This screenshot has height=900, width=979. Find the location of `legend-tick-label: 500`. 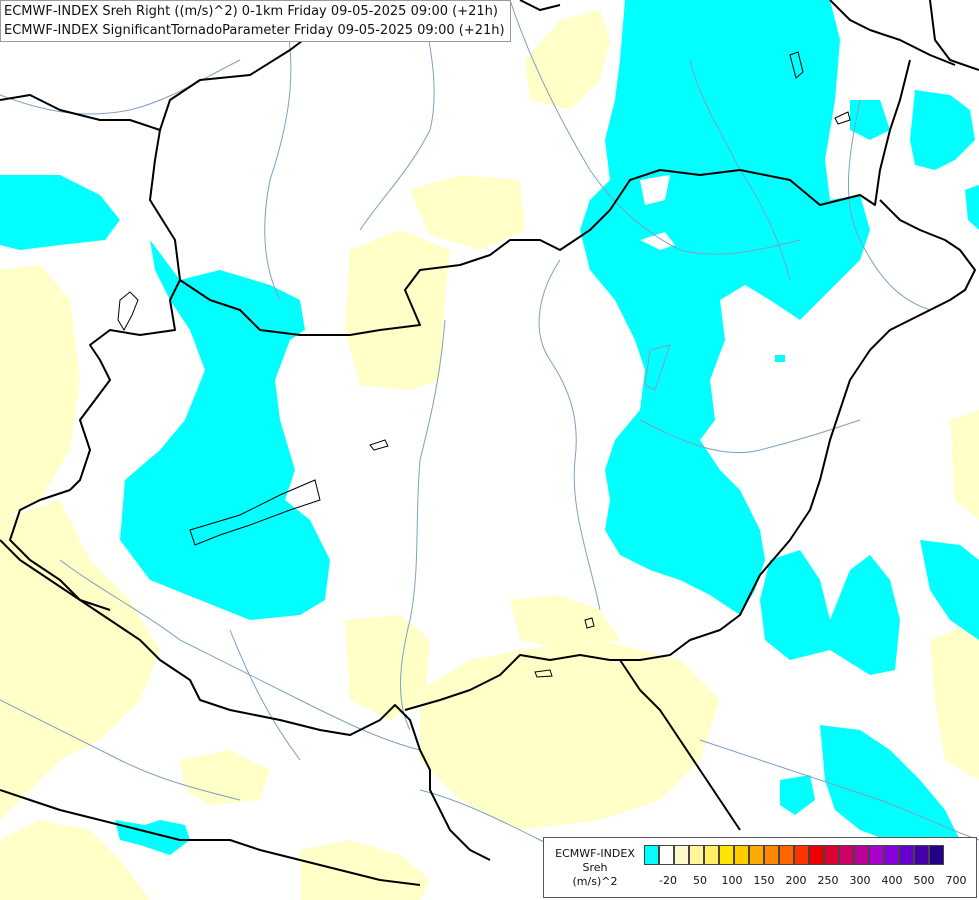

legend-tick-label: 500 is located at coordinates (924, 880).